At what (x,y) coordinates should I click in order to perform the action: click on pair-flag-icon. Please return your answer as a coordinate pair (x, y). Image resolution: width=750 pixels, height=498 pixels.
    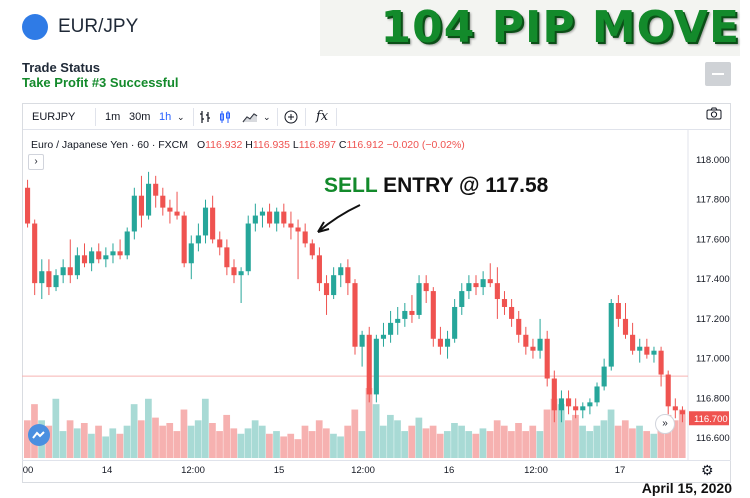
    Looking at the image, I should click on (35, 27).